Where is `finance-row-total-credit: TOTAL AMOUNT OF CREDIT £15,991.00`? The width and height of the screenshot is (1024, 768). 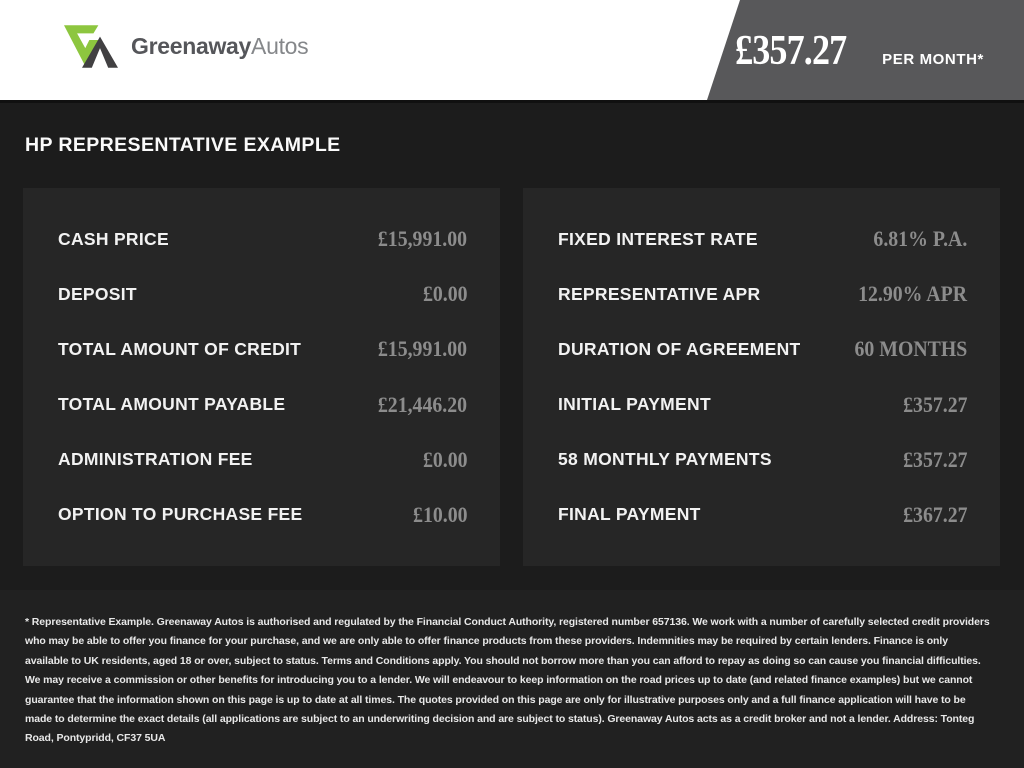 finance-row-total-credit: TOTAL AMOUNT OF CREDIT £15,991.00 is located at coordinates (262, 349).